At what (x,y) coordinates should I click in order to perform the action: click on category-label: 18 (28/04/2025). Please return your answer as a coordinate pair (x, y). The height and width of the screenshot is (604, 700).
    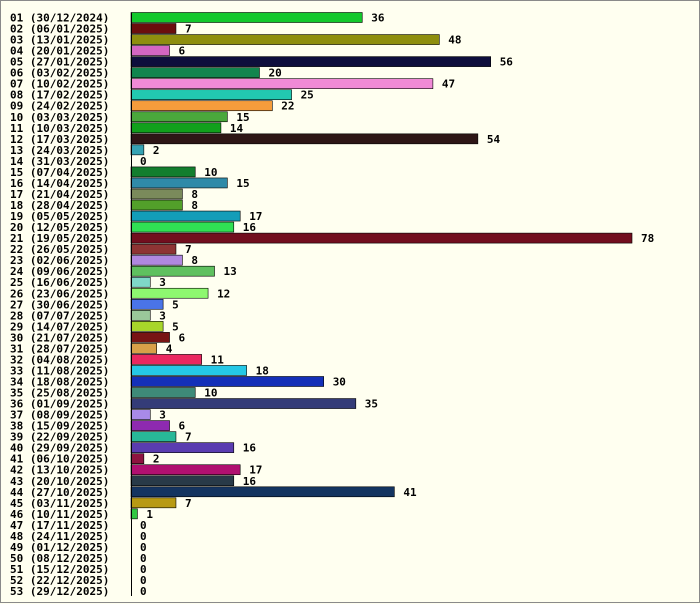
    Looking at the image, I should click on (59, 205).